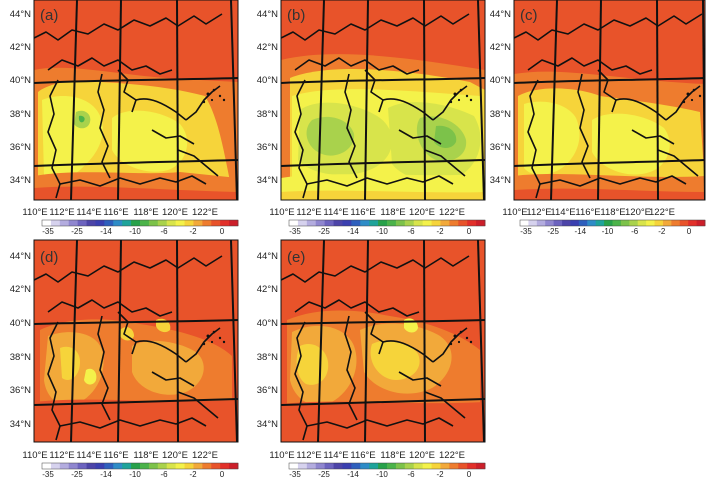 Image resolution: width=711 pixels, height=481 pixels. Describe the element at coordinates (612, 212) in the screenshot. I see `lon-label-c-4: 118°E` at that location.